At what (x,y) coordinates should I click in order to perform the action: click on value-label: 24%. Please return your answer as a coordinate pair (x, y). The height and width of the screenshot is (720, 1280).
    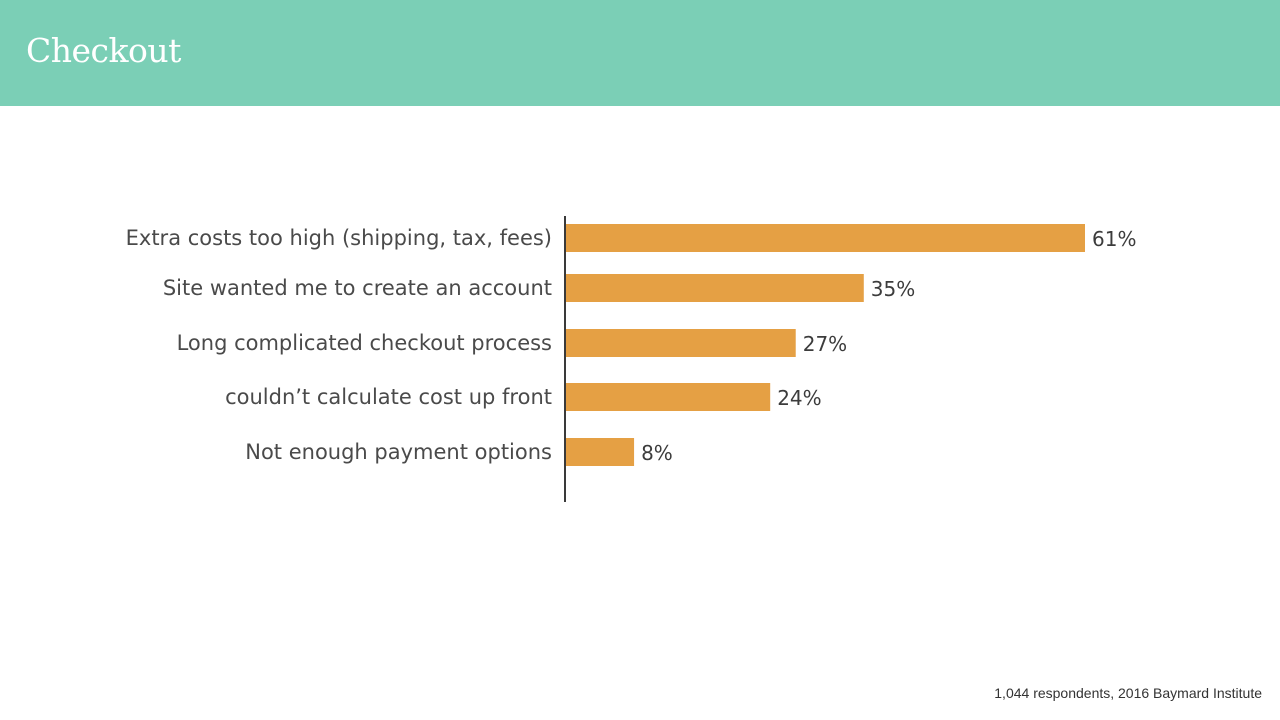
    Looking at the image, I should click on (799, 398).